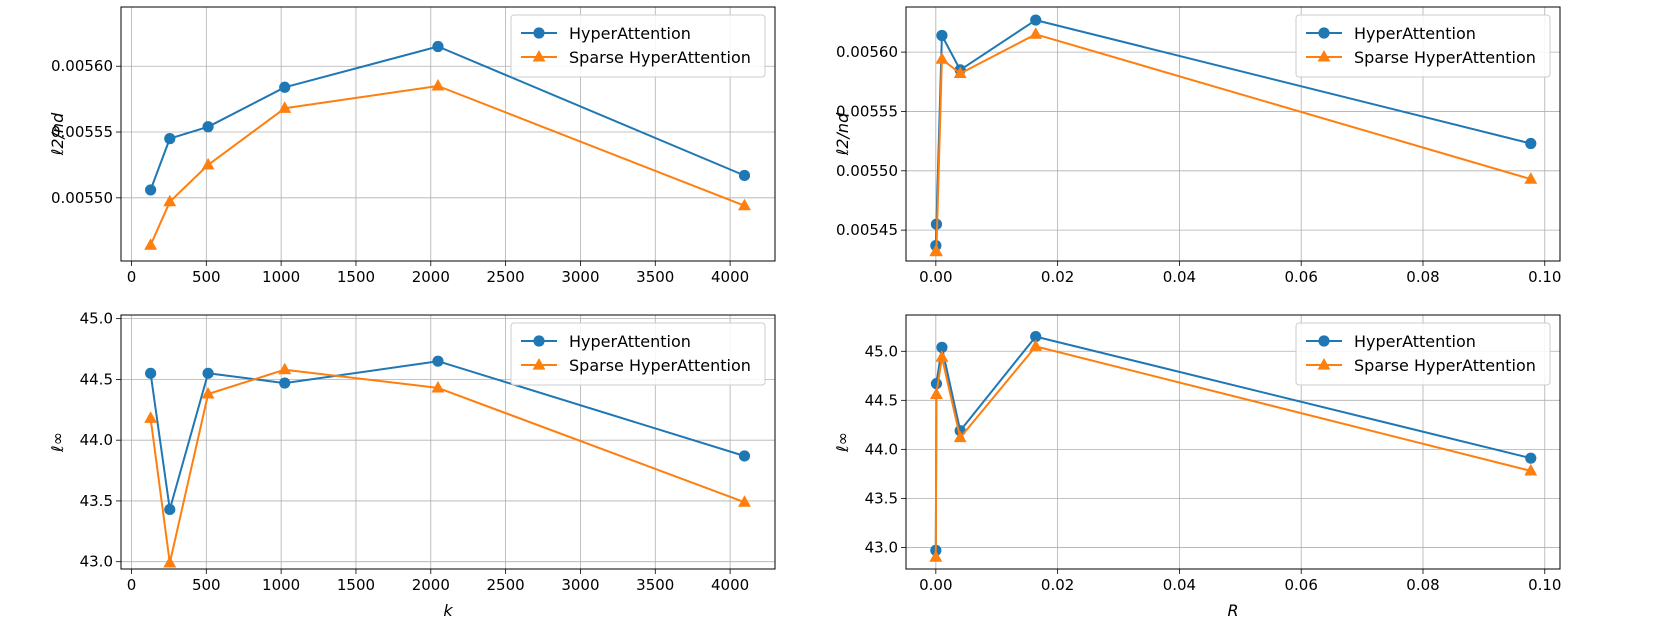 This screenshot has width=1661, height=620. What do you see at coordinates (935, 277) in the screenshot?
I see `x-tick-label: 0.00` at bounding box center [935, 277].